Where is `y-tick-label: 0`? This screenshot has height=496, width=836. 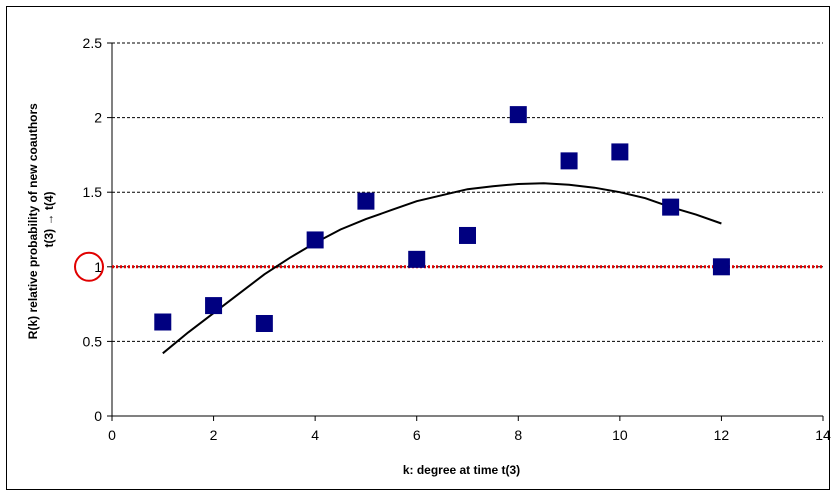 y-tick-label: 0 is located at coordinates (98, 416).